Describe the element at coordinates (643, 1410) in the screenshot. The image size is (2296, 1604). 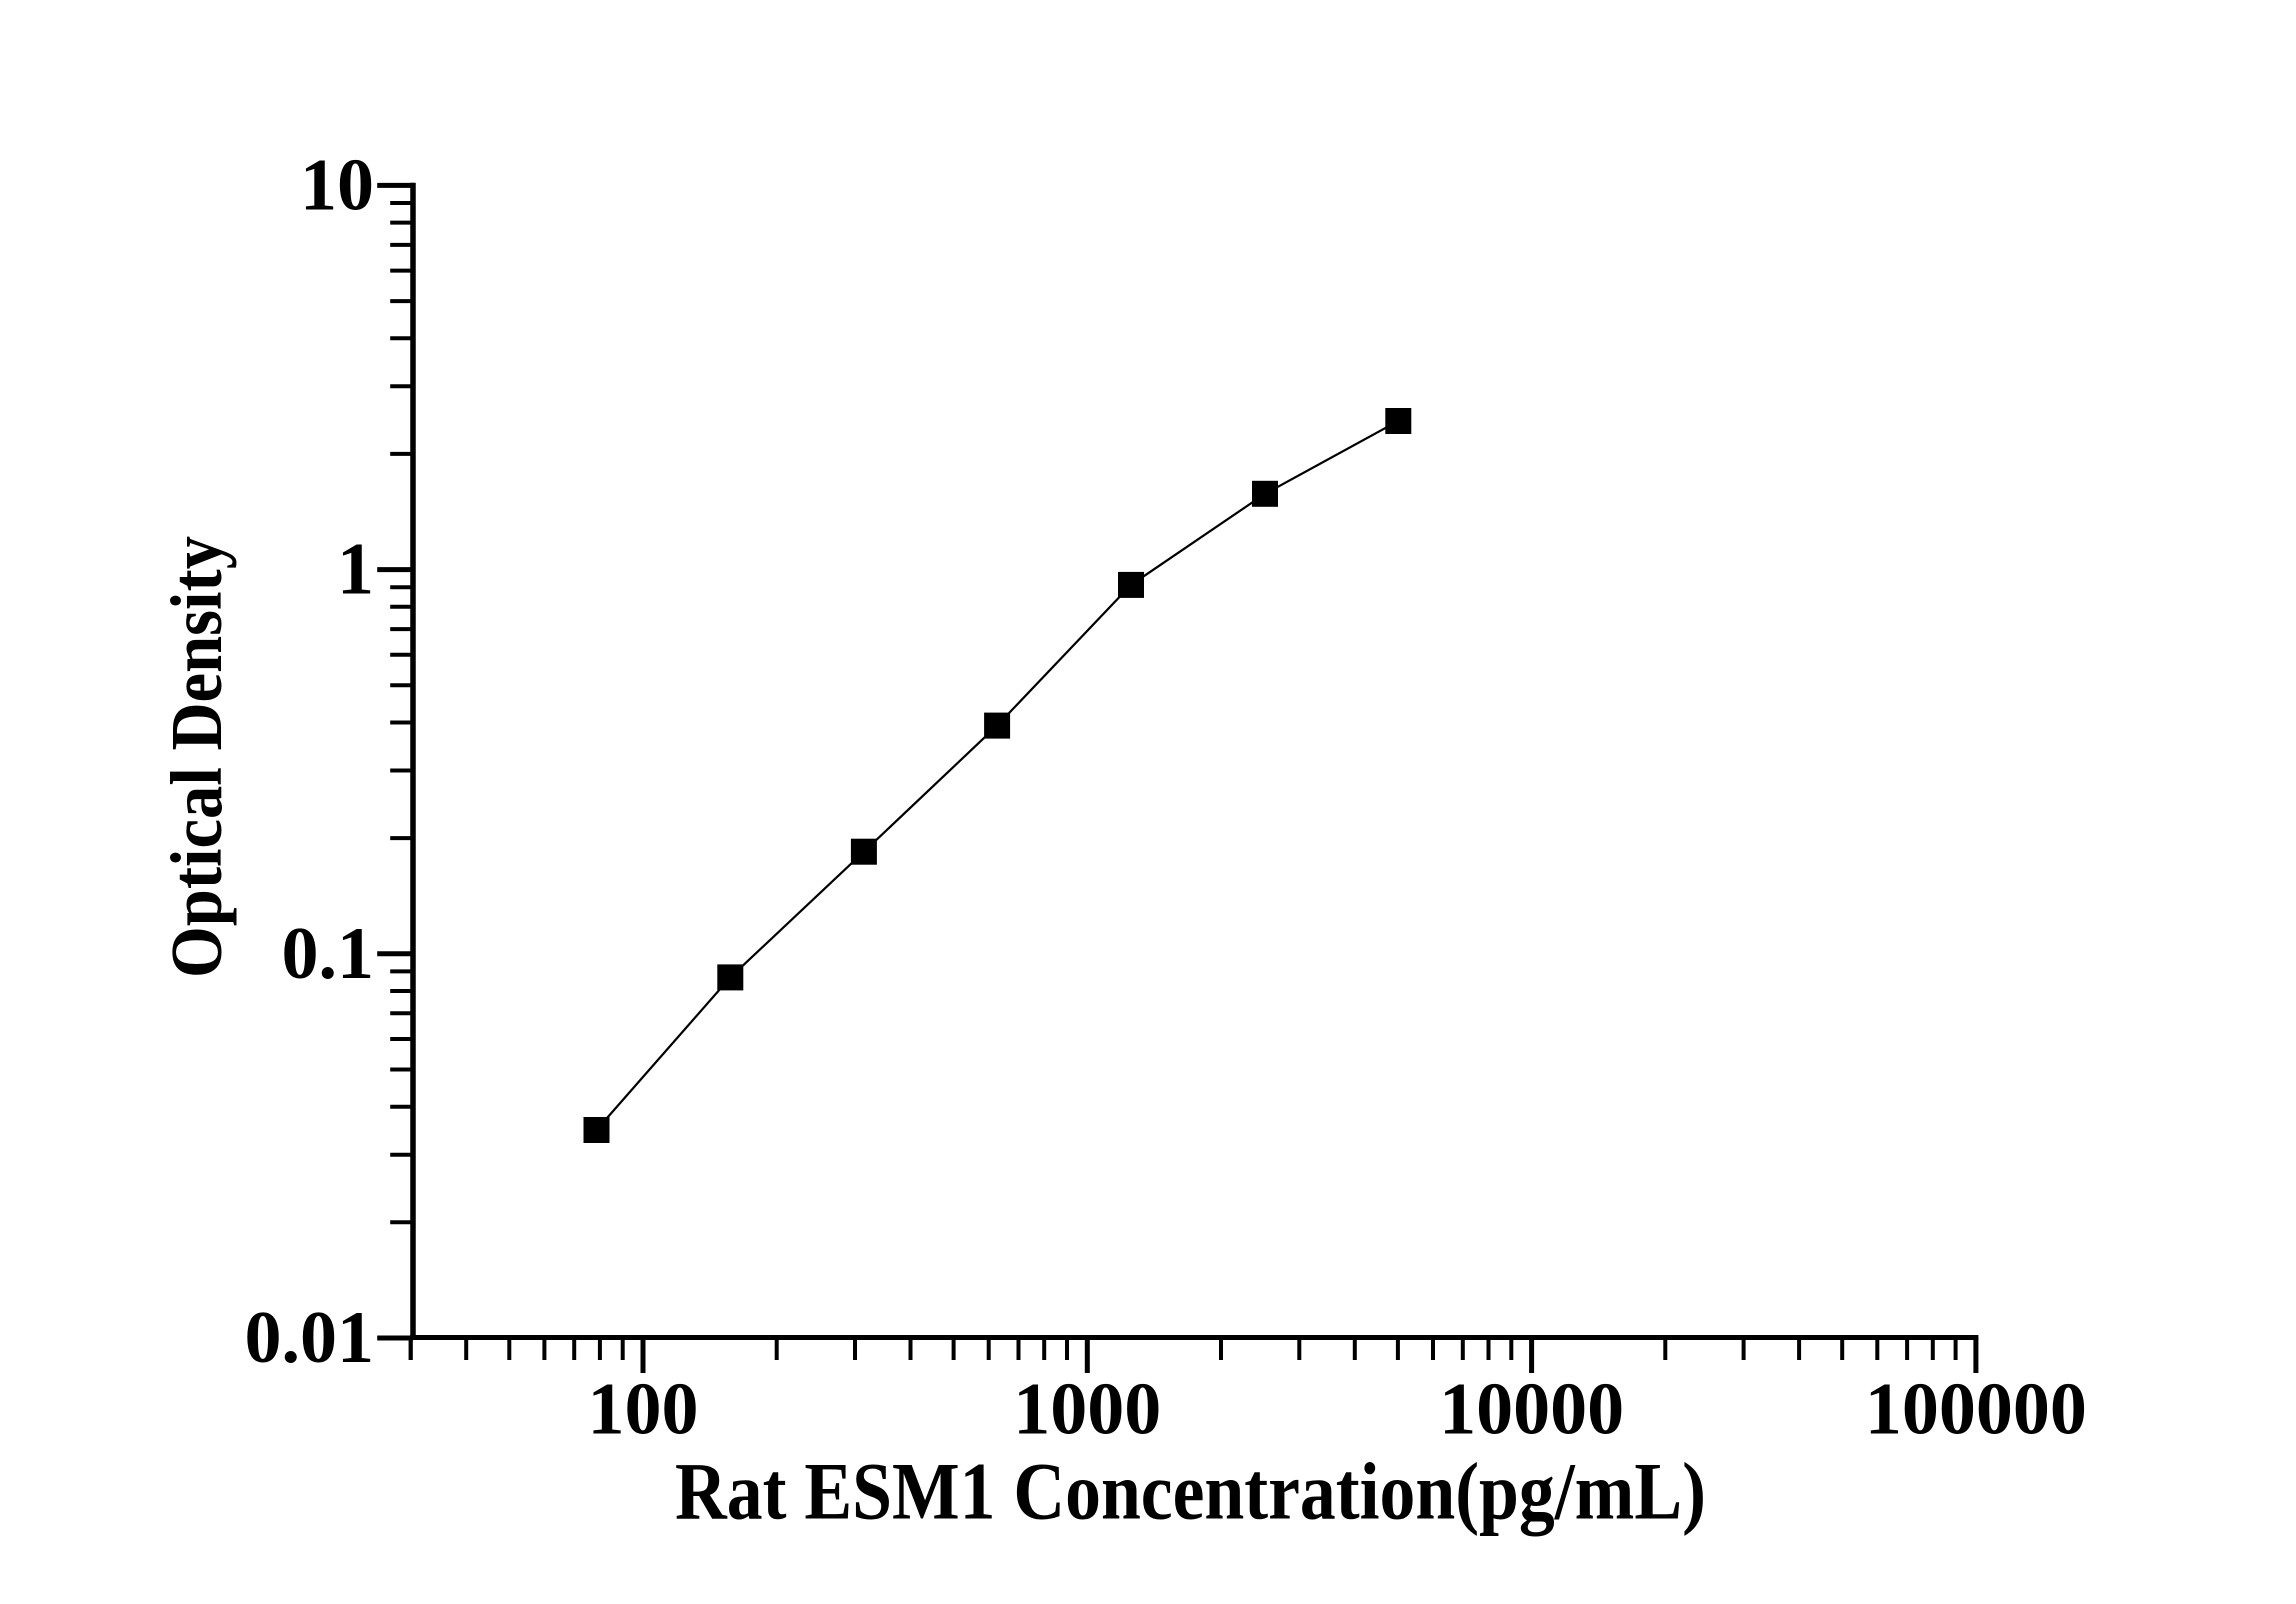
I see `svg-text: 100` at that location.